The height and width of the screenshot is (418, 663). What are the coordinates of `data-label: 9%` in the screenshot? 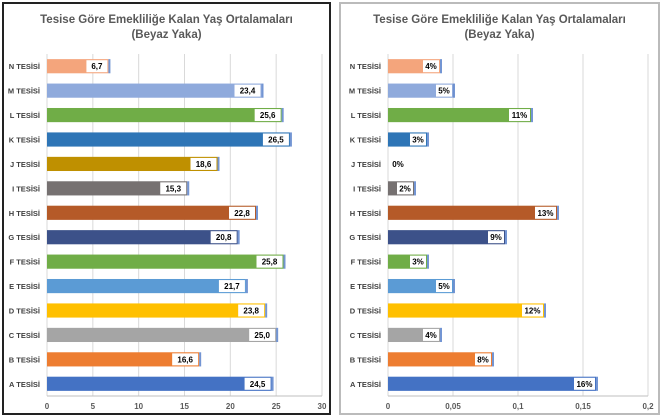 It's located at (496, 237).